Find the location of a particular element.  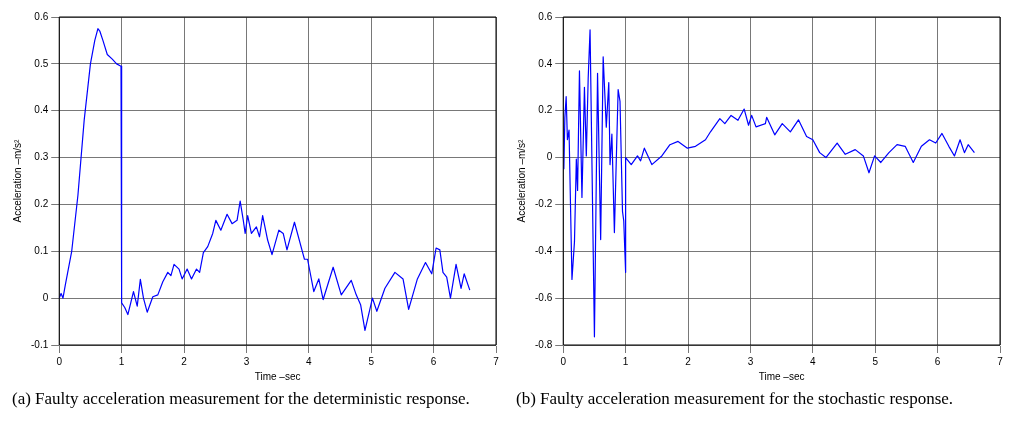

y-tick-label: -0.8 is located at coordinates (544, 344).